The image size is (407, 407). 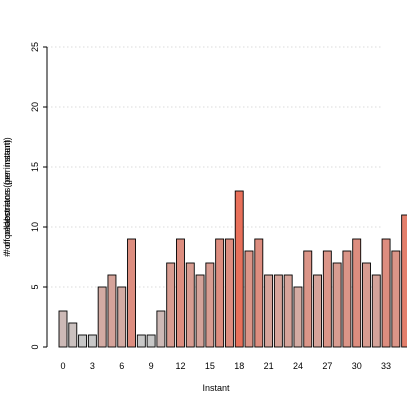 I want to click on y-tick-label: 5, so click(x=35, y=286).